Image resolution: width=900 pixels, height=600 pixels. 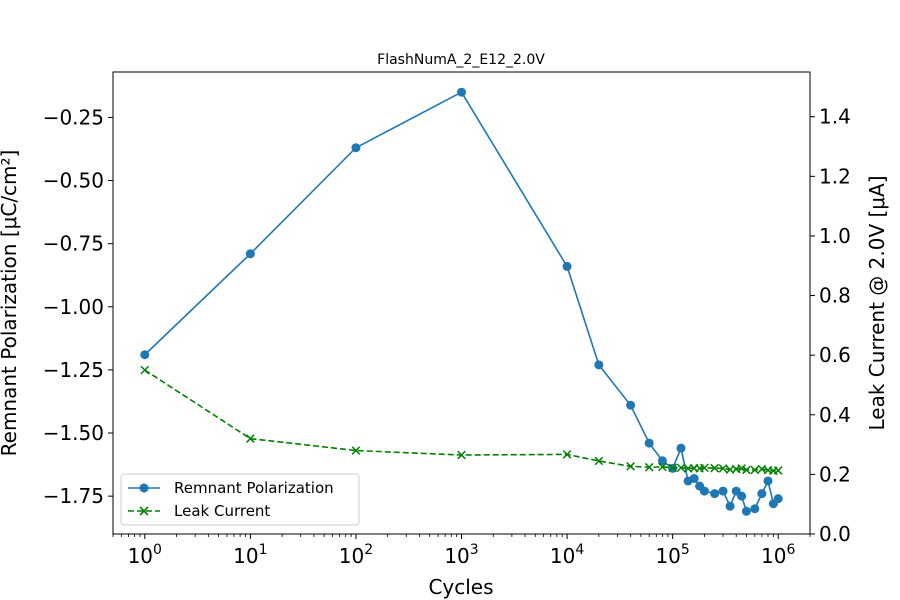 What do you see at coordinates (672, 555) in the screenshot?
I see `x-tick-label-5: 10⁵` at bounding box center [672, 555].